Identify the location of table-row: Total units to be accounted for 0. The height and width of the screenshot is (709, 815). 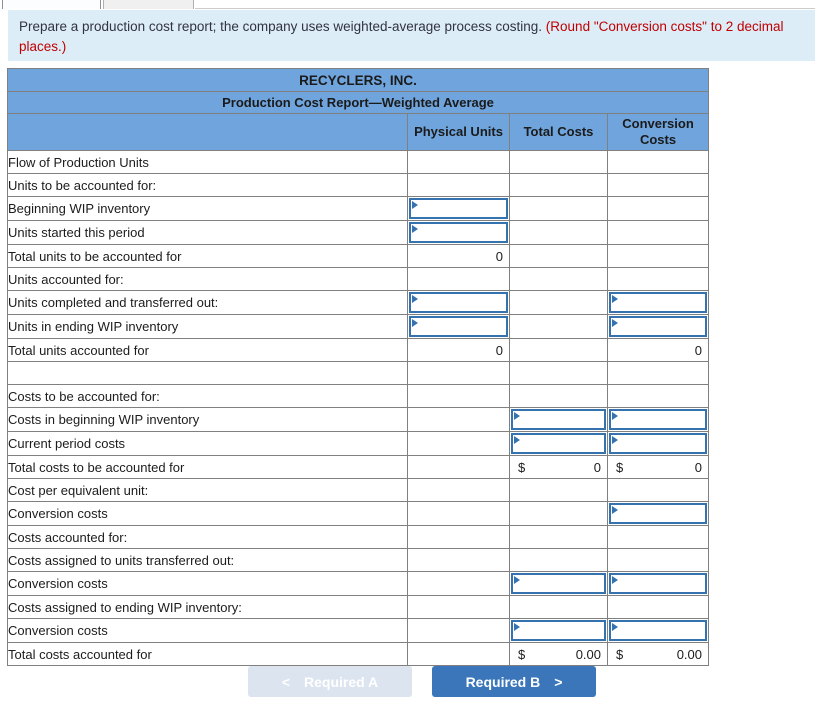
(358, 256).